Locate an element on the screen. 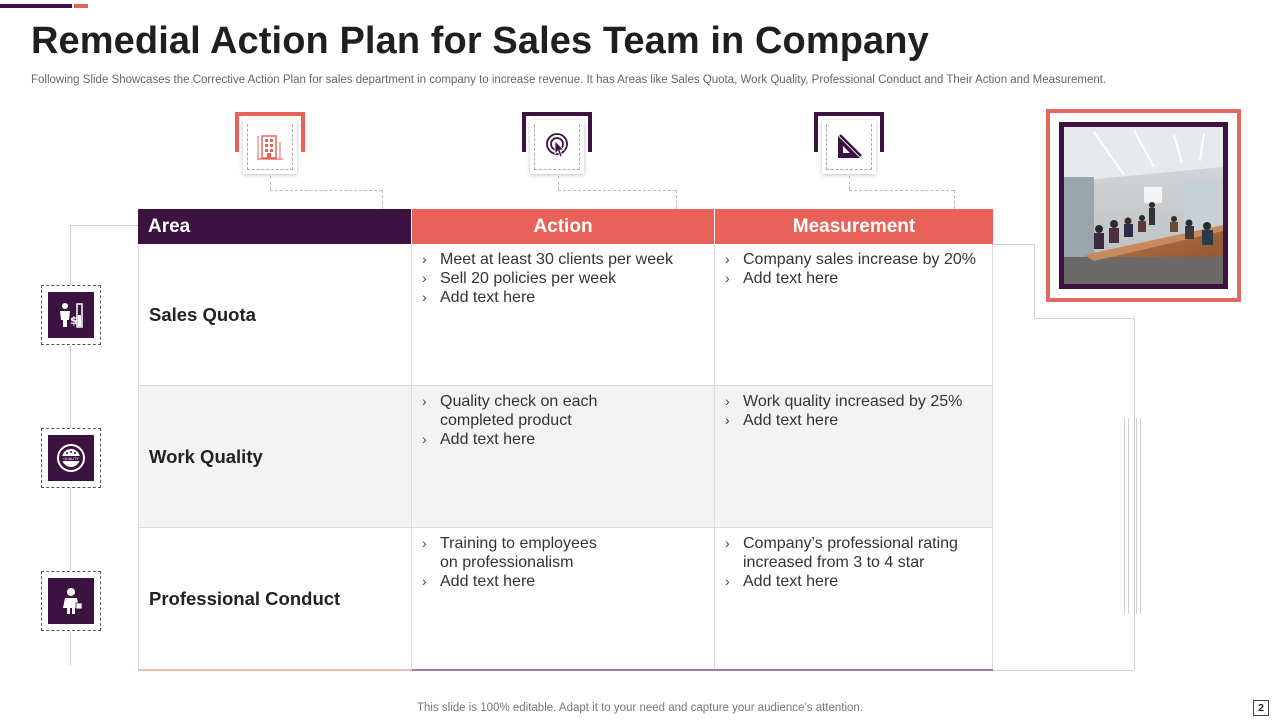 This screenshot has height=720, width=1280. list-item: › Work quality increased by 25% is located at coordinates (844, 401).